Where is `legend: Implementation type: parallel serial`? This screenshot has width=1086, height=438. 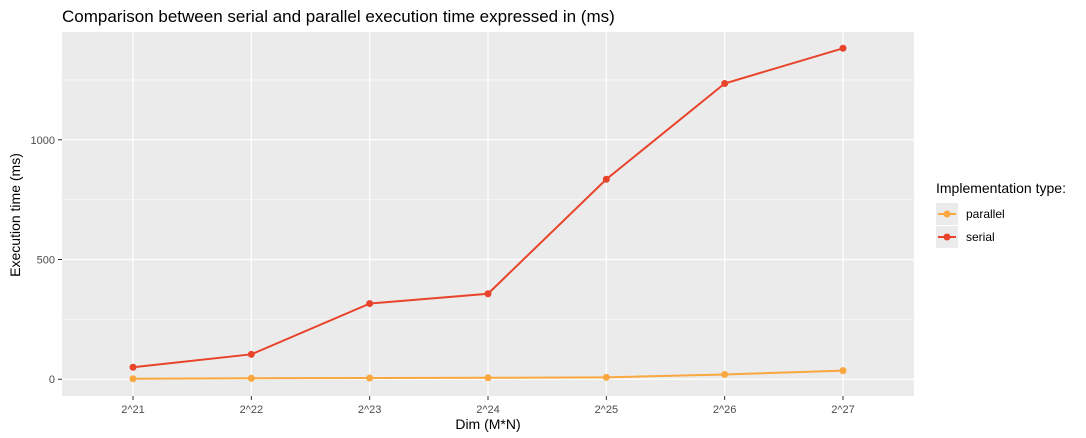 legend: Implementation type: parallel serial is located at coordinates (1001, 214).